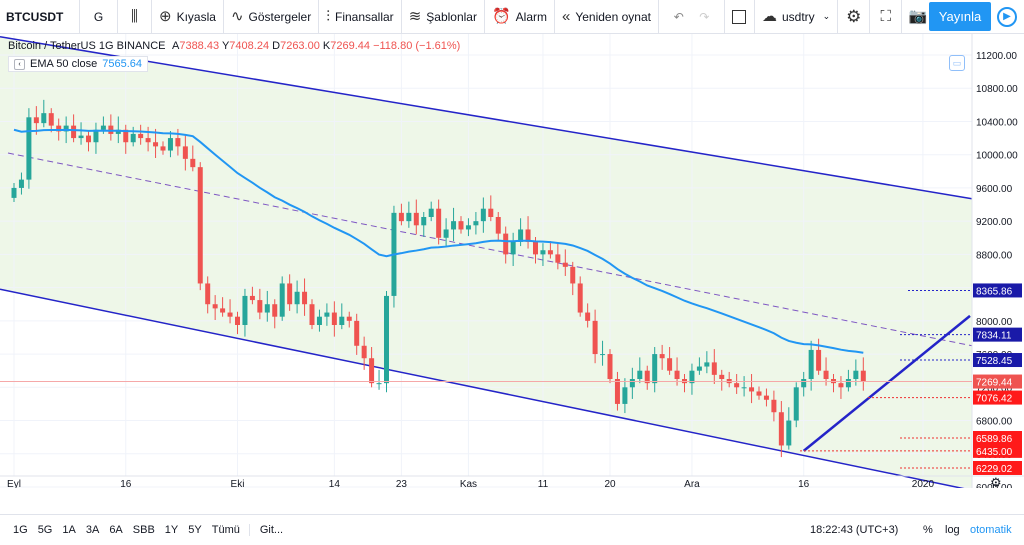  What do you see at coordinates (69, 530) in the screenshot?
I see `range-1a: 1A` at bounding box center [69, 530].